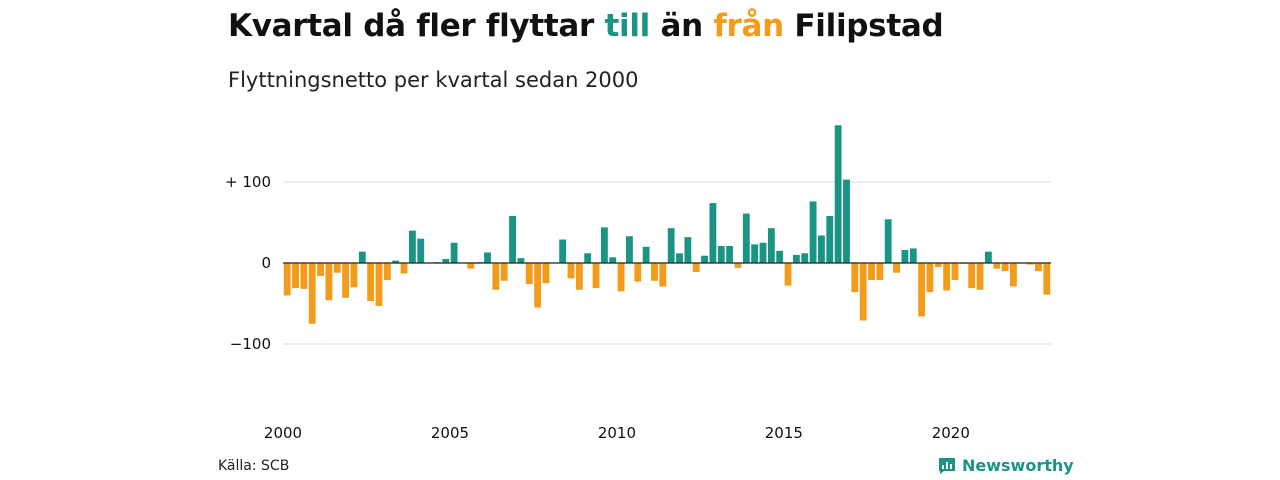 The height and width of the screenshot is (480, 1280). What do you see at coordinates (863, 26) in the screenshot?
I see `title-part-3: Filipstad` at bounding box center [863, 26].